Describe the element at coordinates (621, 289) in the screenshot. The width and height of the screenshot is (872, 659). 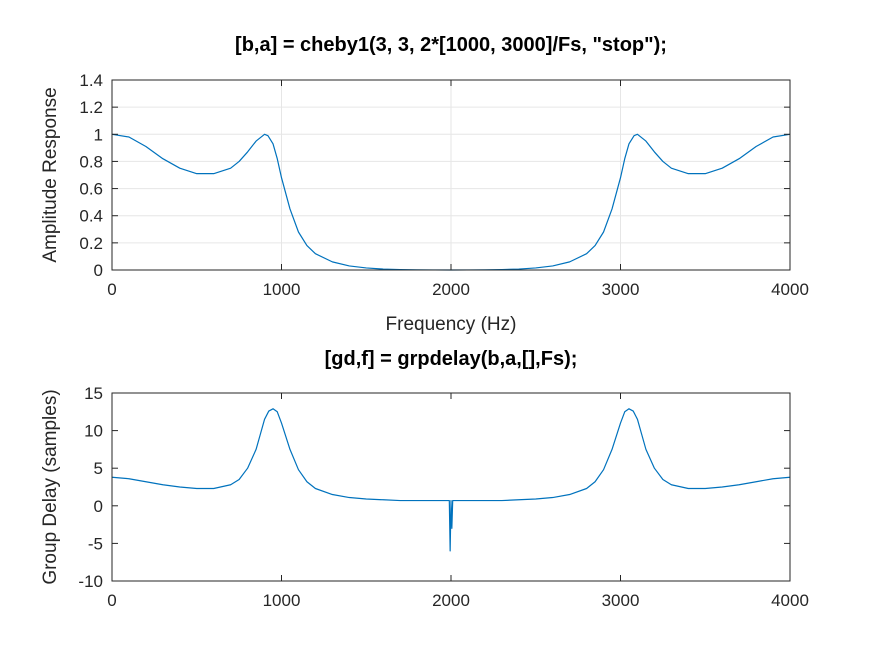
I see `top-x-tick-label: 3000` at that location.